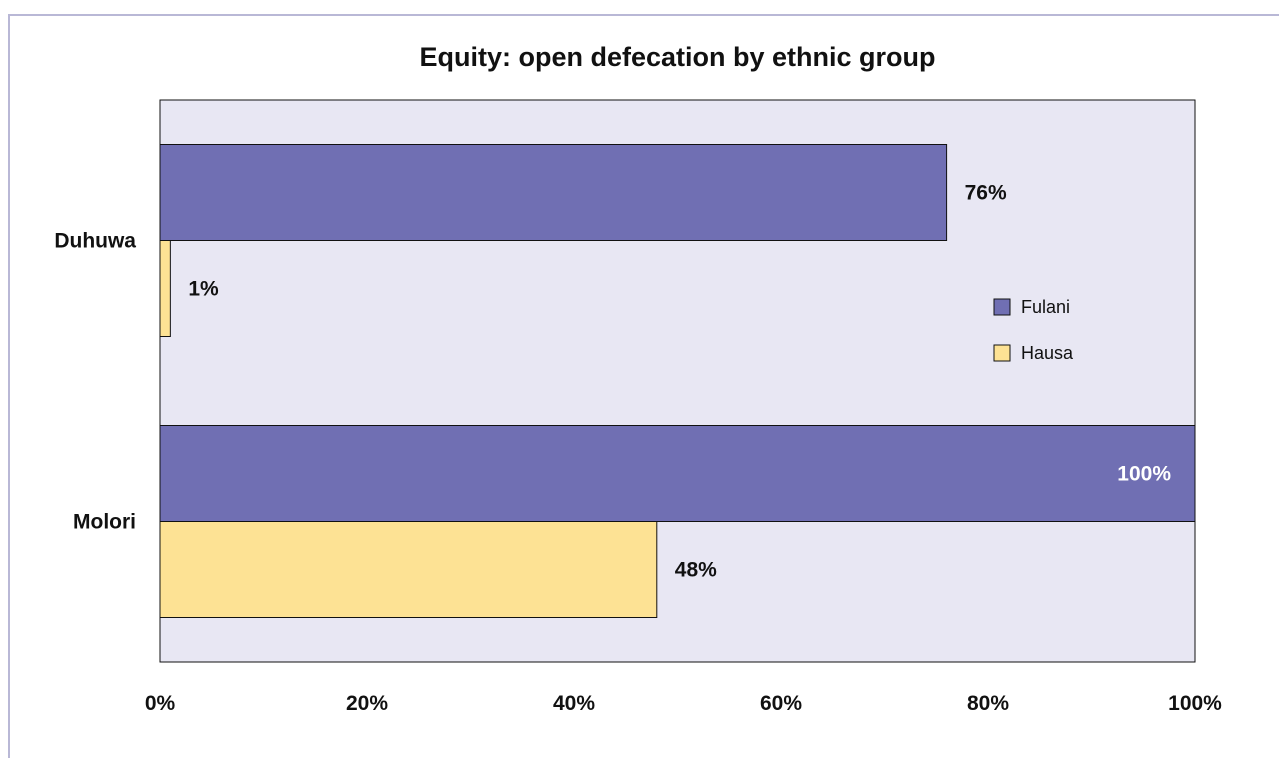 The height and width of the screenshot is (758, 1279). I want to click on data-label-hausa-molori: 48%, so click(696, 570).